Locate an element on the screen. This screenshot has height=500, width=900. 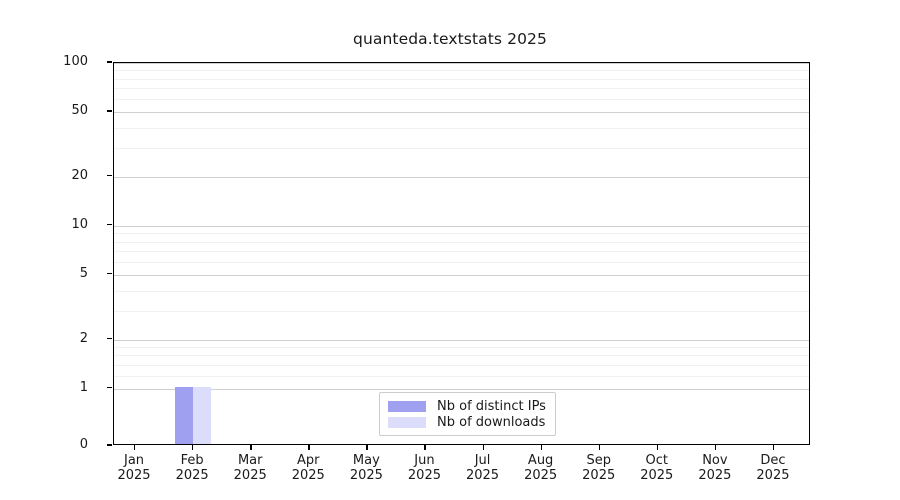
x-axis-tick-label: Feb 2025 is located at coordinates (192, 468).